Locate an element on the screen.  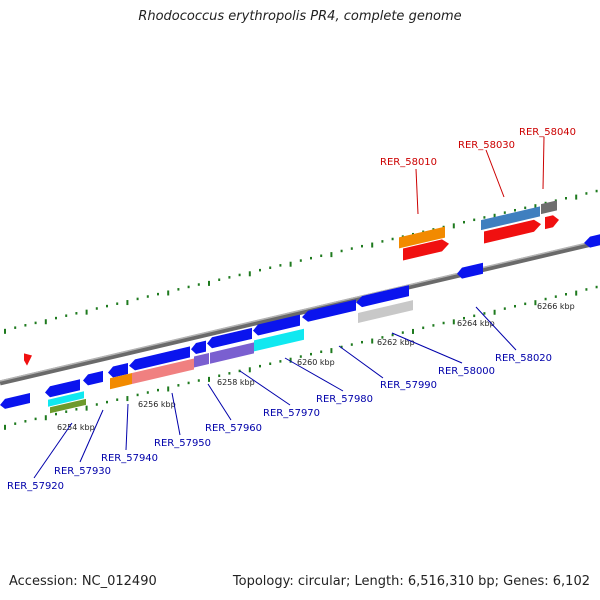
gene-label: RER_57970 is located at coordinates (291, 413).